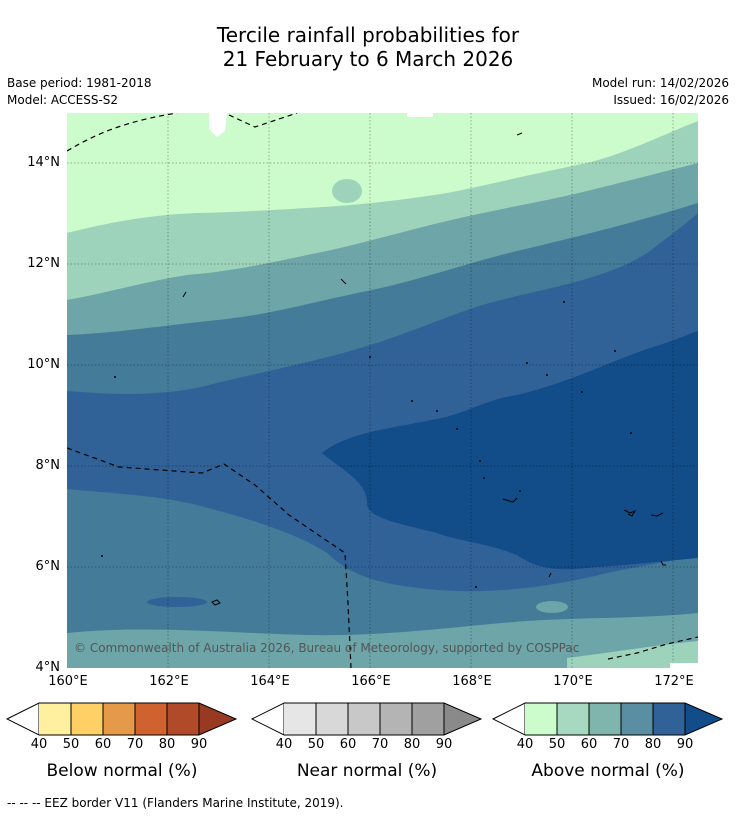  Describe the element at coordinates (68, 681) in the screenshot. I see `lon-label-160: 160°E` at that location.